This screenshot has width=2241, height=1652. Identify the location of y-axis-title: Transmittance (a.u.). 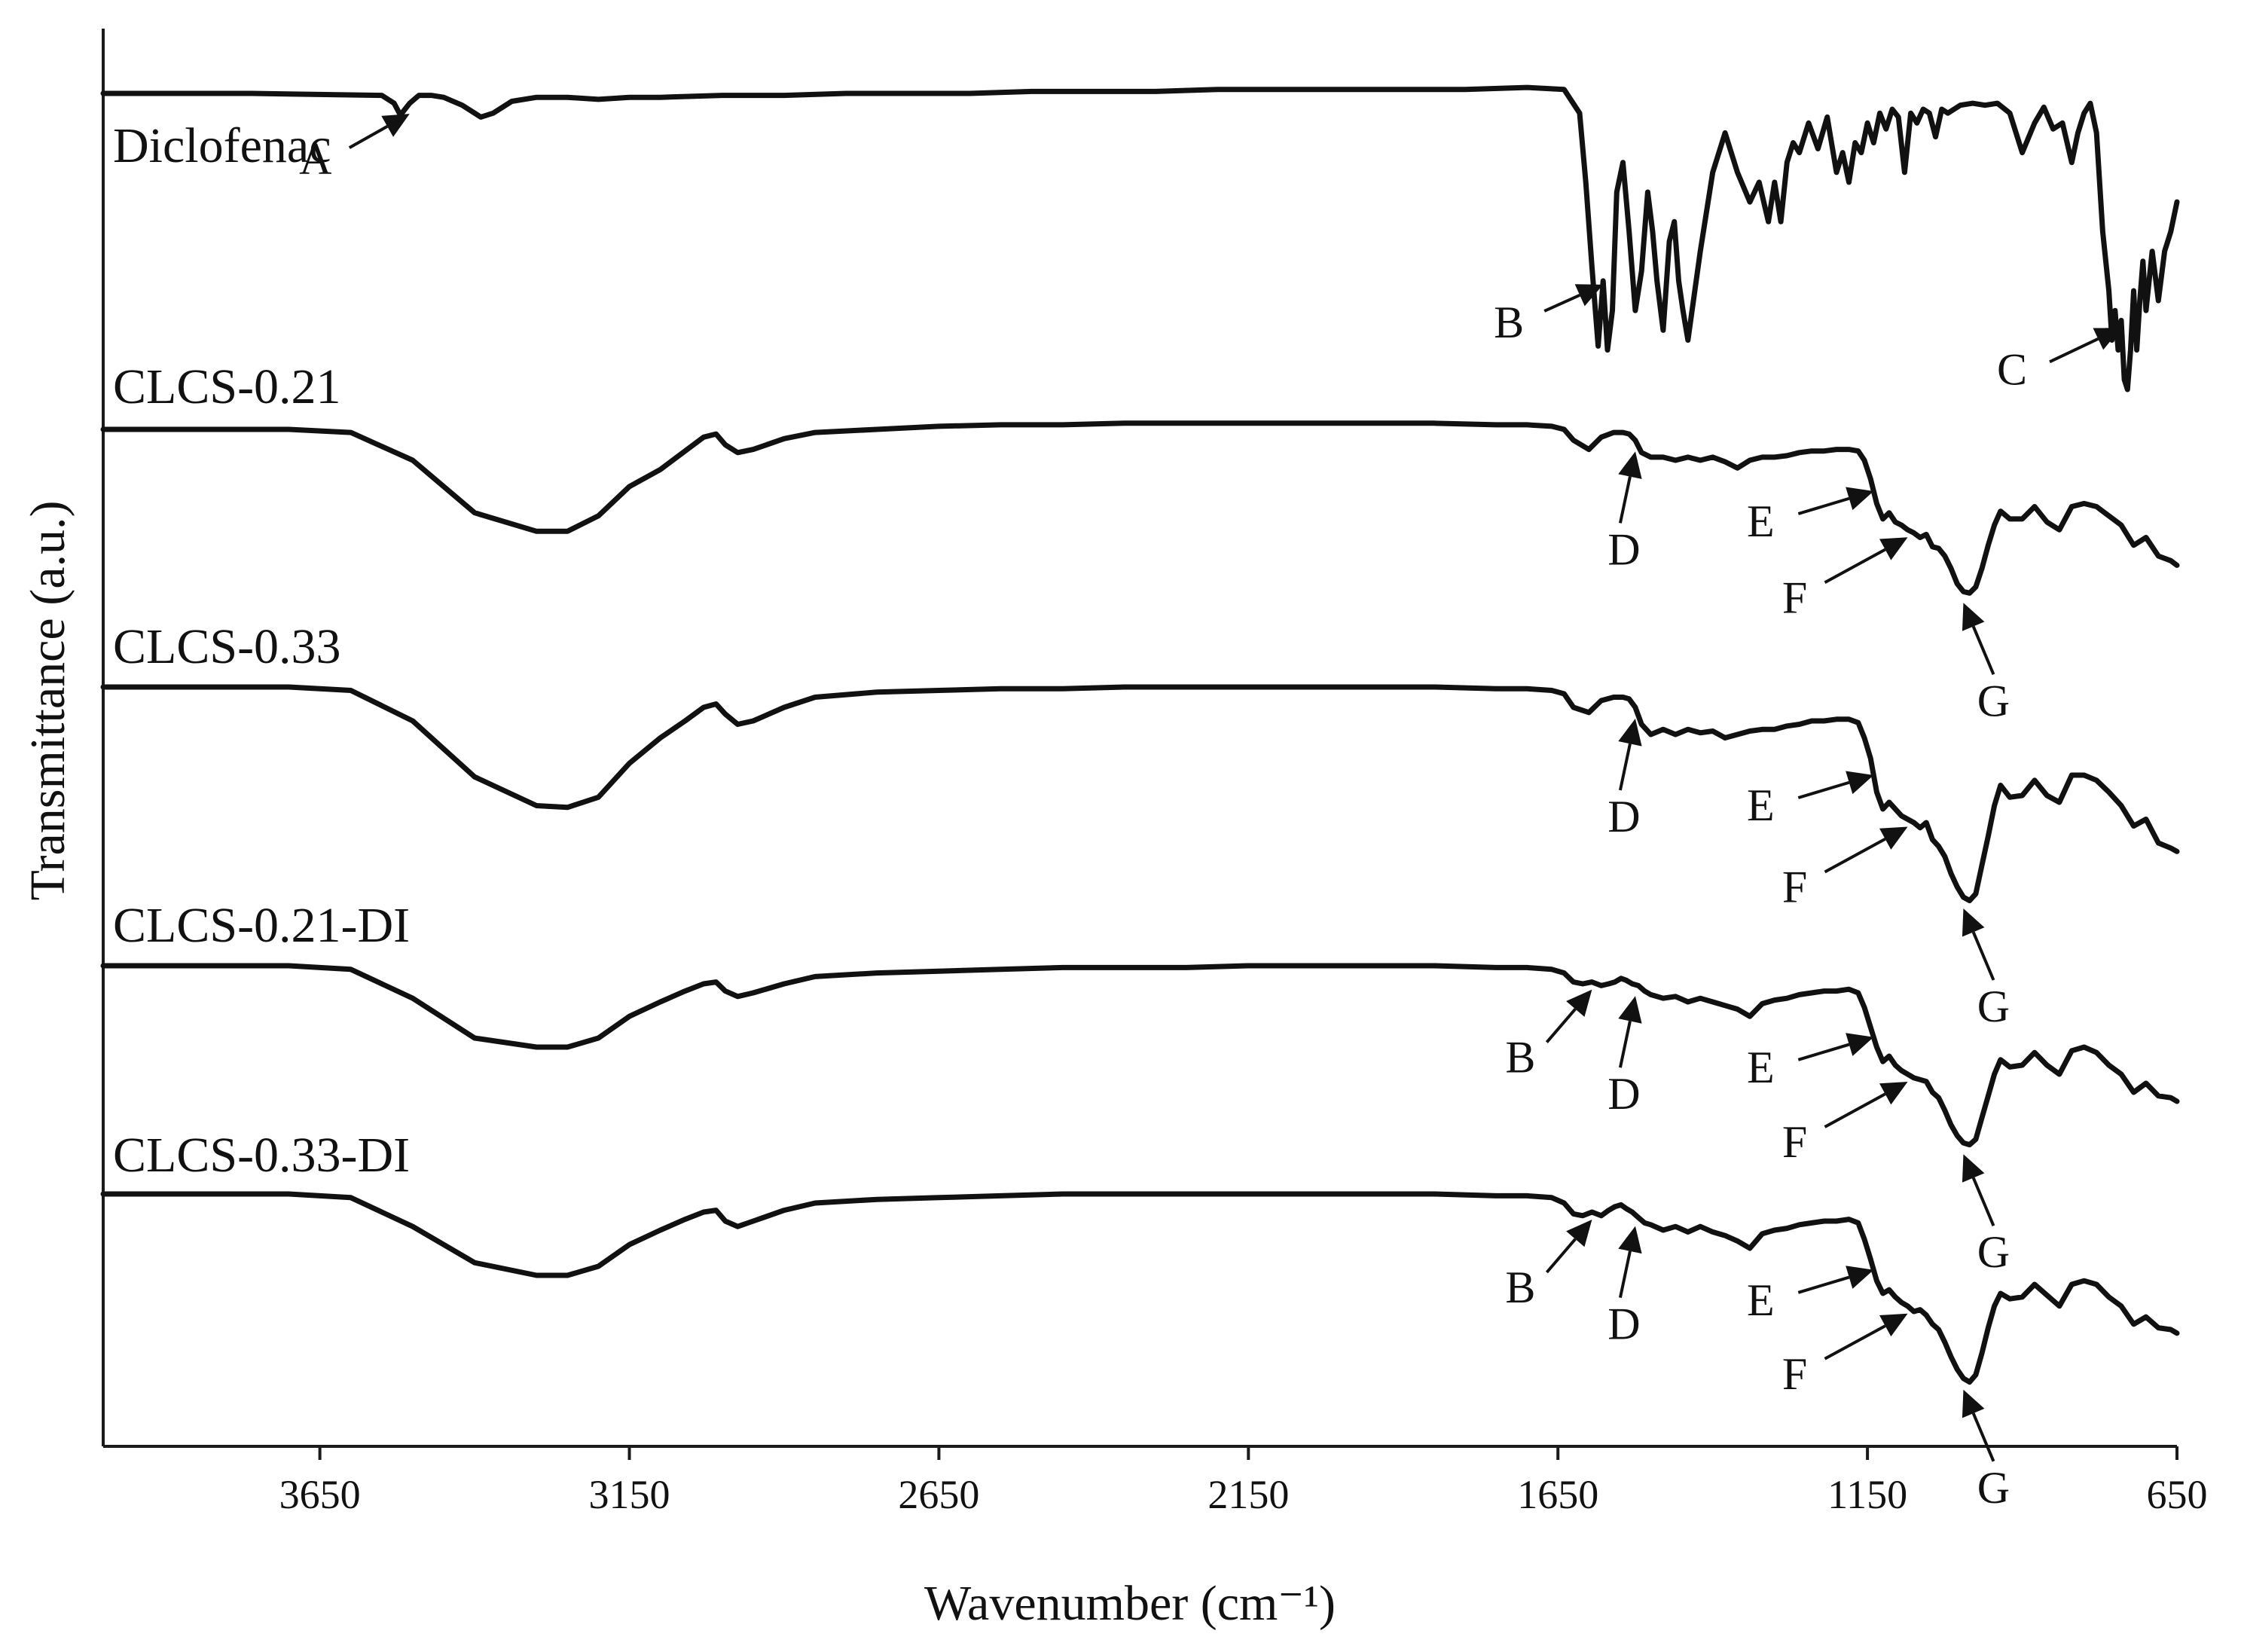
(47, 701).